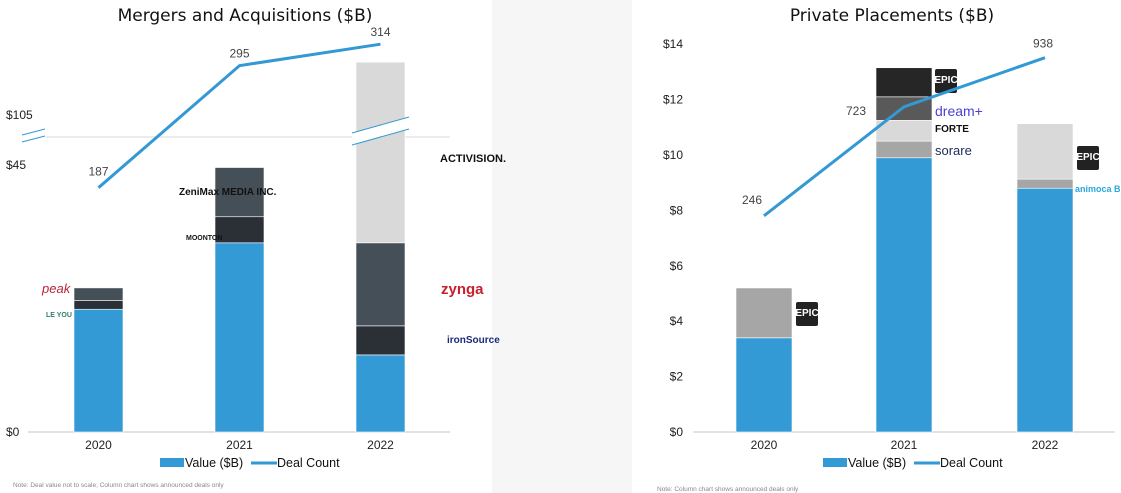  What do you see at coordinates (16, 165) in the screenshot?
I see `y-tick-label: $45` at bounding box center [16, 165].